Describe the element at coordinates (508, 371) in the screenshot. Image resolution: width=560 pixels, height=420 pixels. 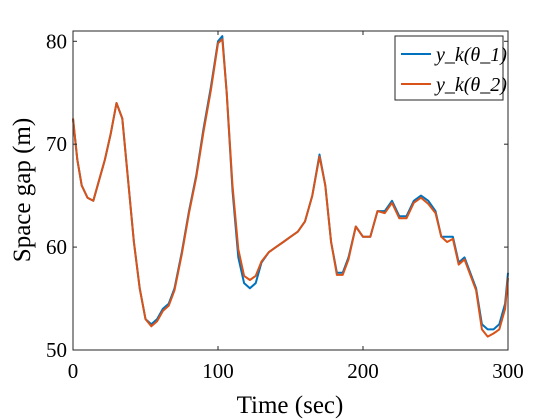
I see `x-tick-label: 300` at that location.